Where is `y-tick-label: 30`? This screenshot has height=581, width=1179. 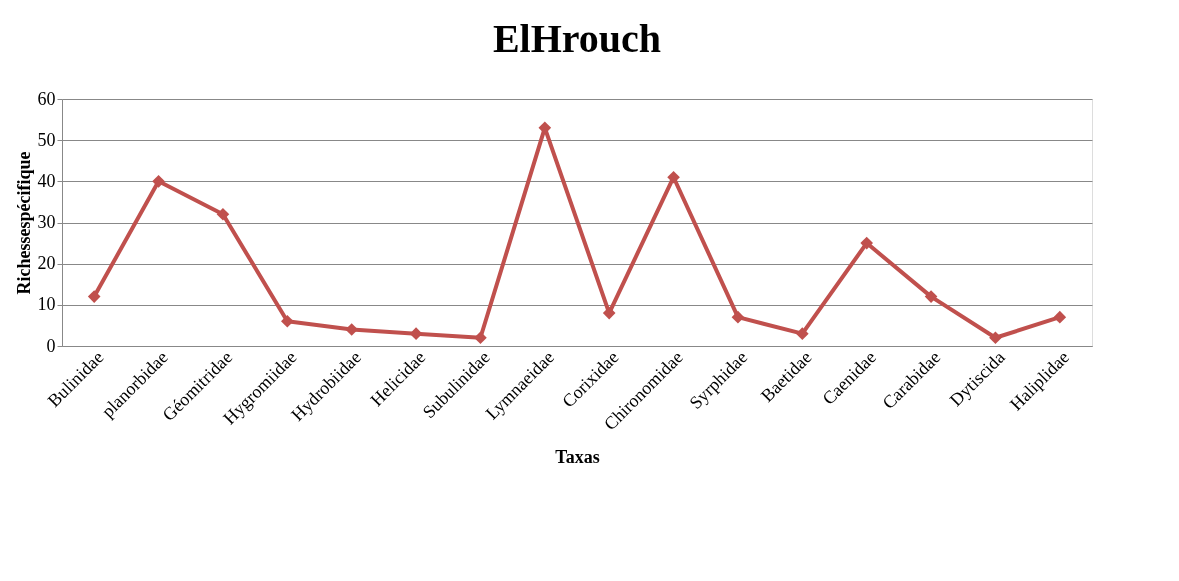
y-tick-label: 30 is located at coordinates (46, 222).